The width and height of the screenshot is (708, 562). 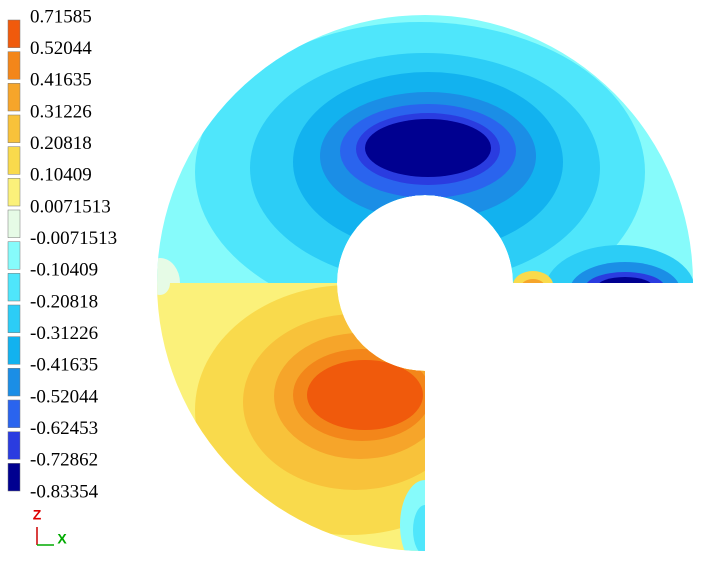 I want to click on z-axis-label: Z, so click(x=37, y=515).